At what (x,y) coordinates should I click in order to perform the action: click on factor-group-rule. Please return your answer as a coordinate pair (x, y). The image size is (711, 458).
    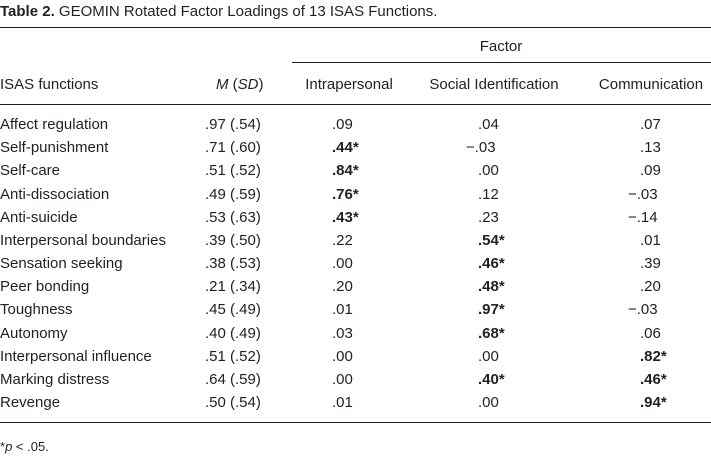
    Looking at the image, I should click on (501, 62).